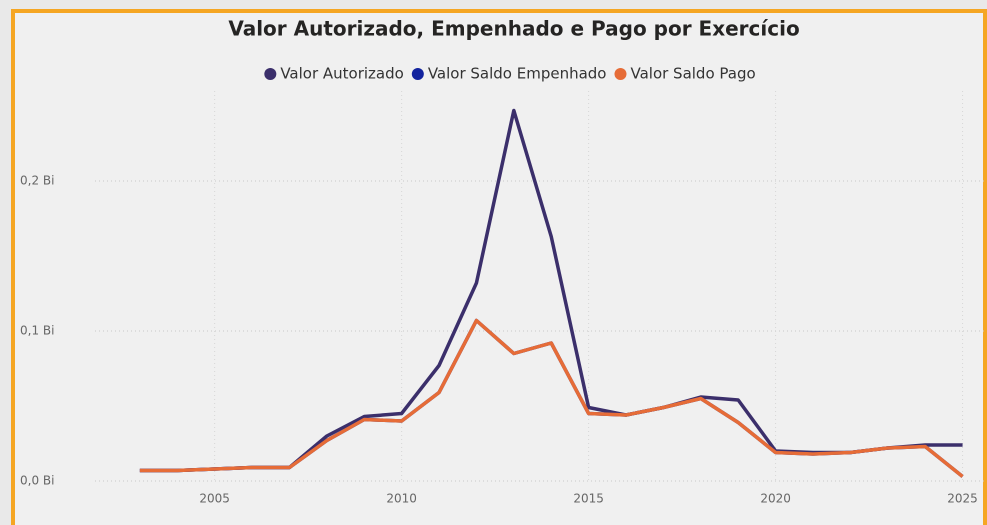  I want to click on legend-label: Valor Saldo Pago, so click(692, 74).